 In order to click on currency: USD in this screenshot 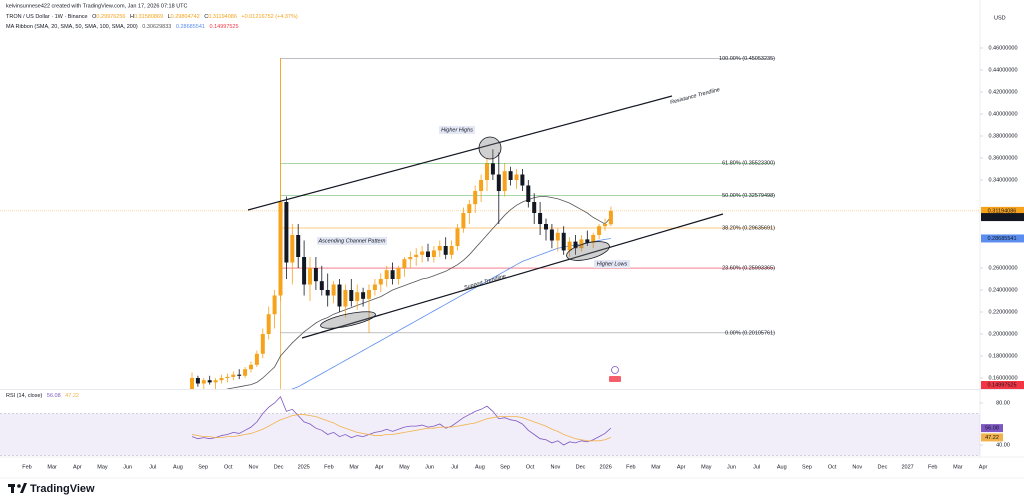, I will do `click(1000, 18)`.